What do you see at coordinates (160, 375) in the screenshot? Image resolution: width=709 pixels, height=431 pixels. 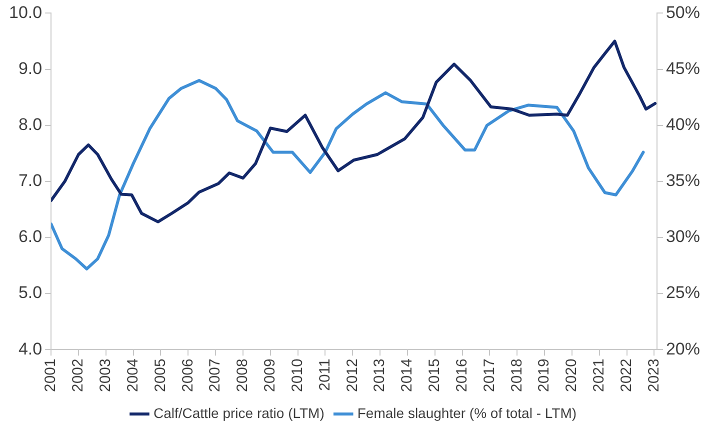 I see `x-tick-label: 2005` at bounding box center [160, 375].